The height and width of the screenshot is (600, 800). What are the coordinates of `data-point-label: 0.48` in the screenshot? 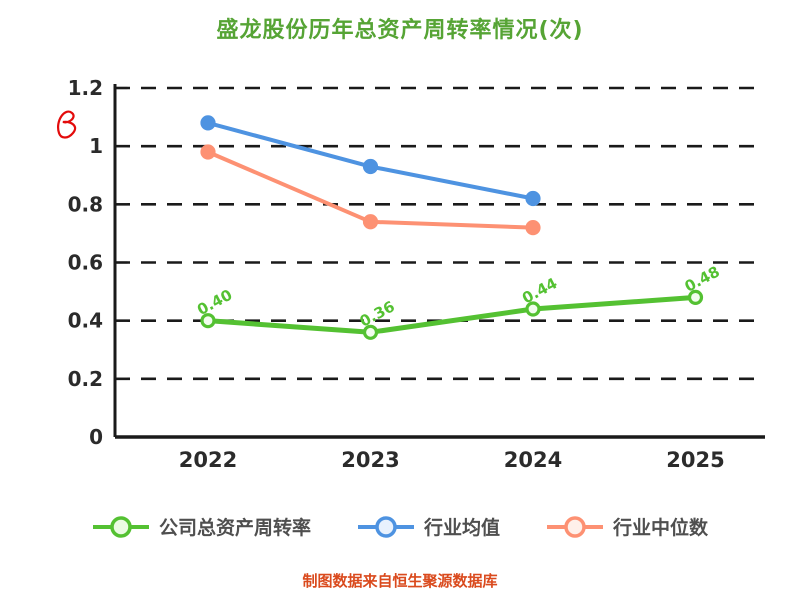 It's located at (702, 278).